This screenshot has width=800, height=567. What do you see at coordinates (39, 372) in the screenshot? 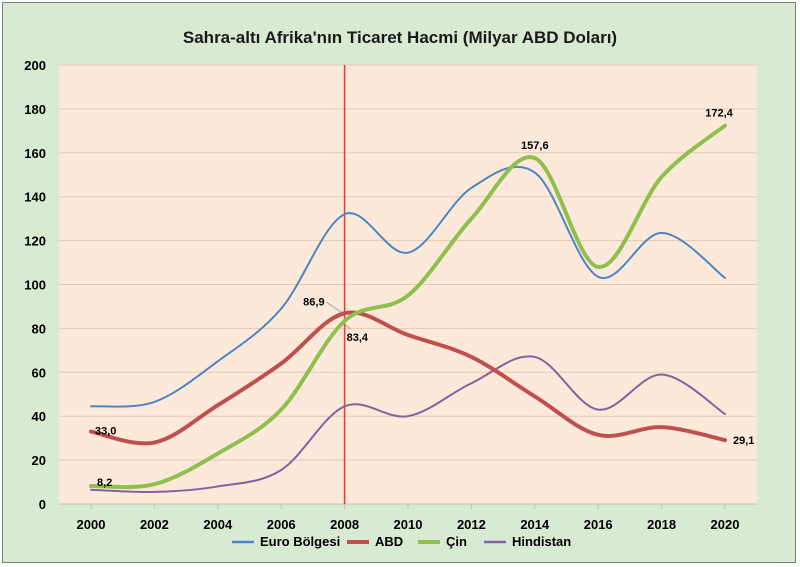
I see `y-tick-label: 60` at bounding box center [39, 372].